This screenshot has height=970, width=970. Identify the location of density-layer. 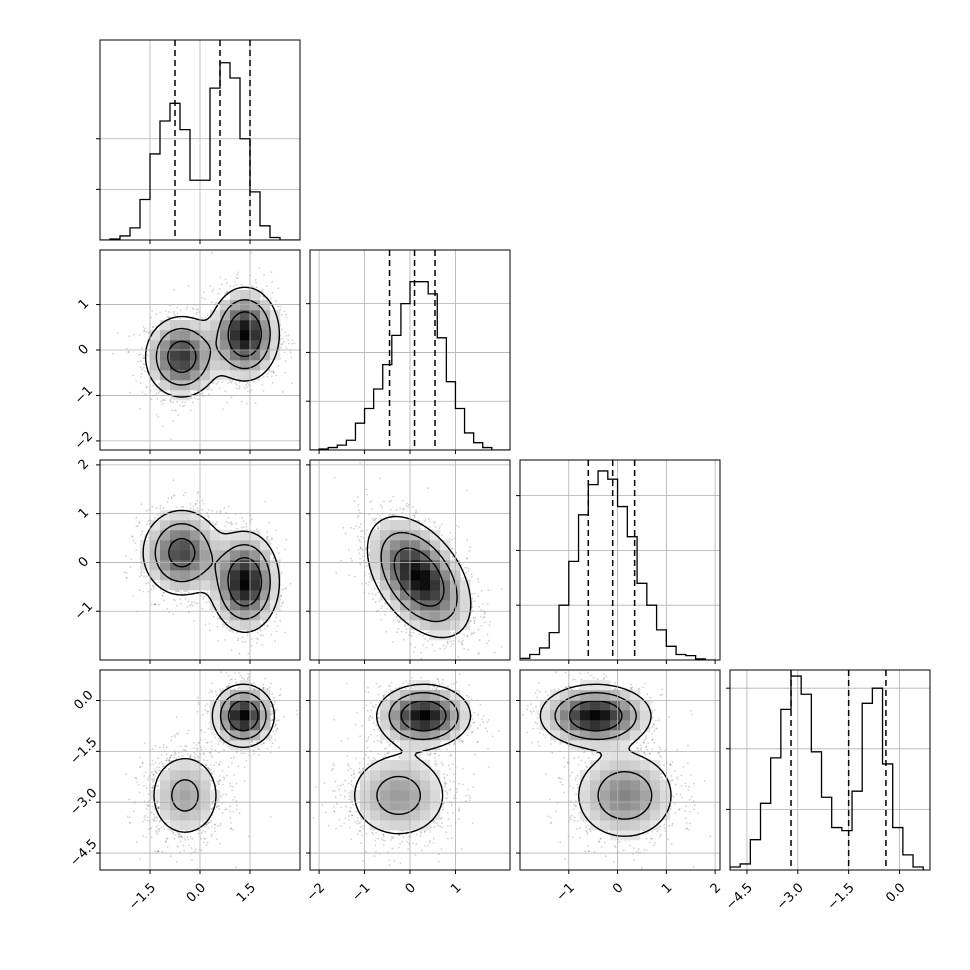
(205, 345).